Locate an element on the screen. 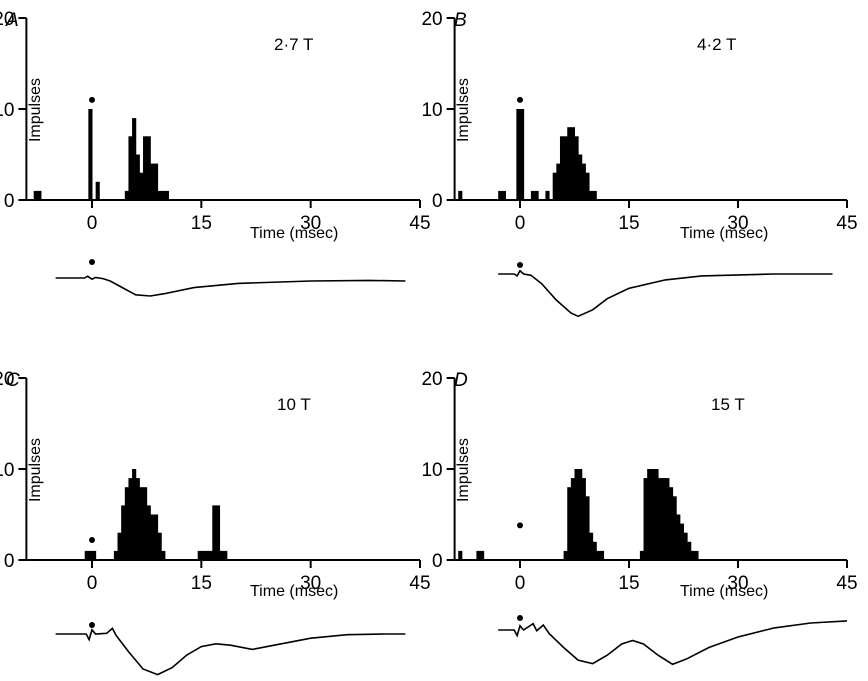 This screenshot has height=681, width=868. panel-b-x-tick-label-45: 45 is located at coordinates (846, 223).